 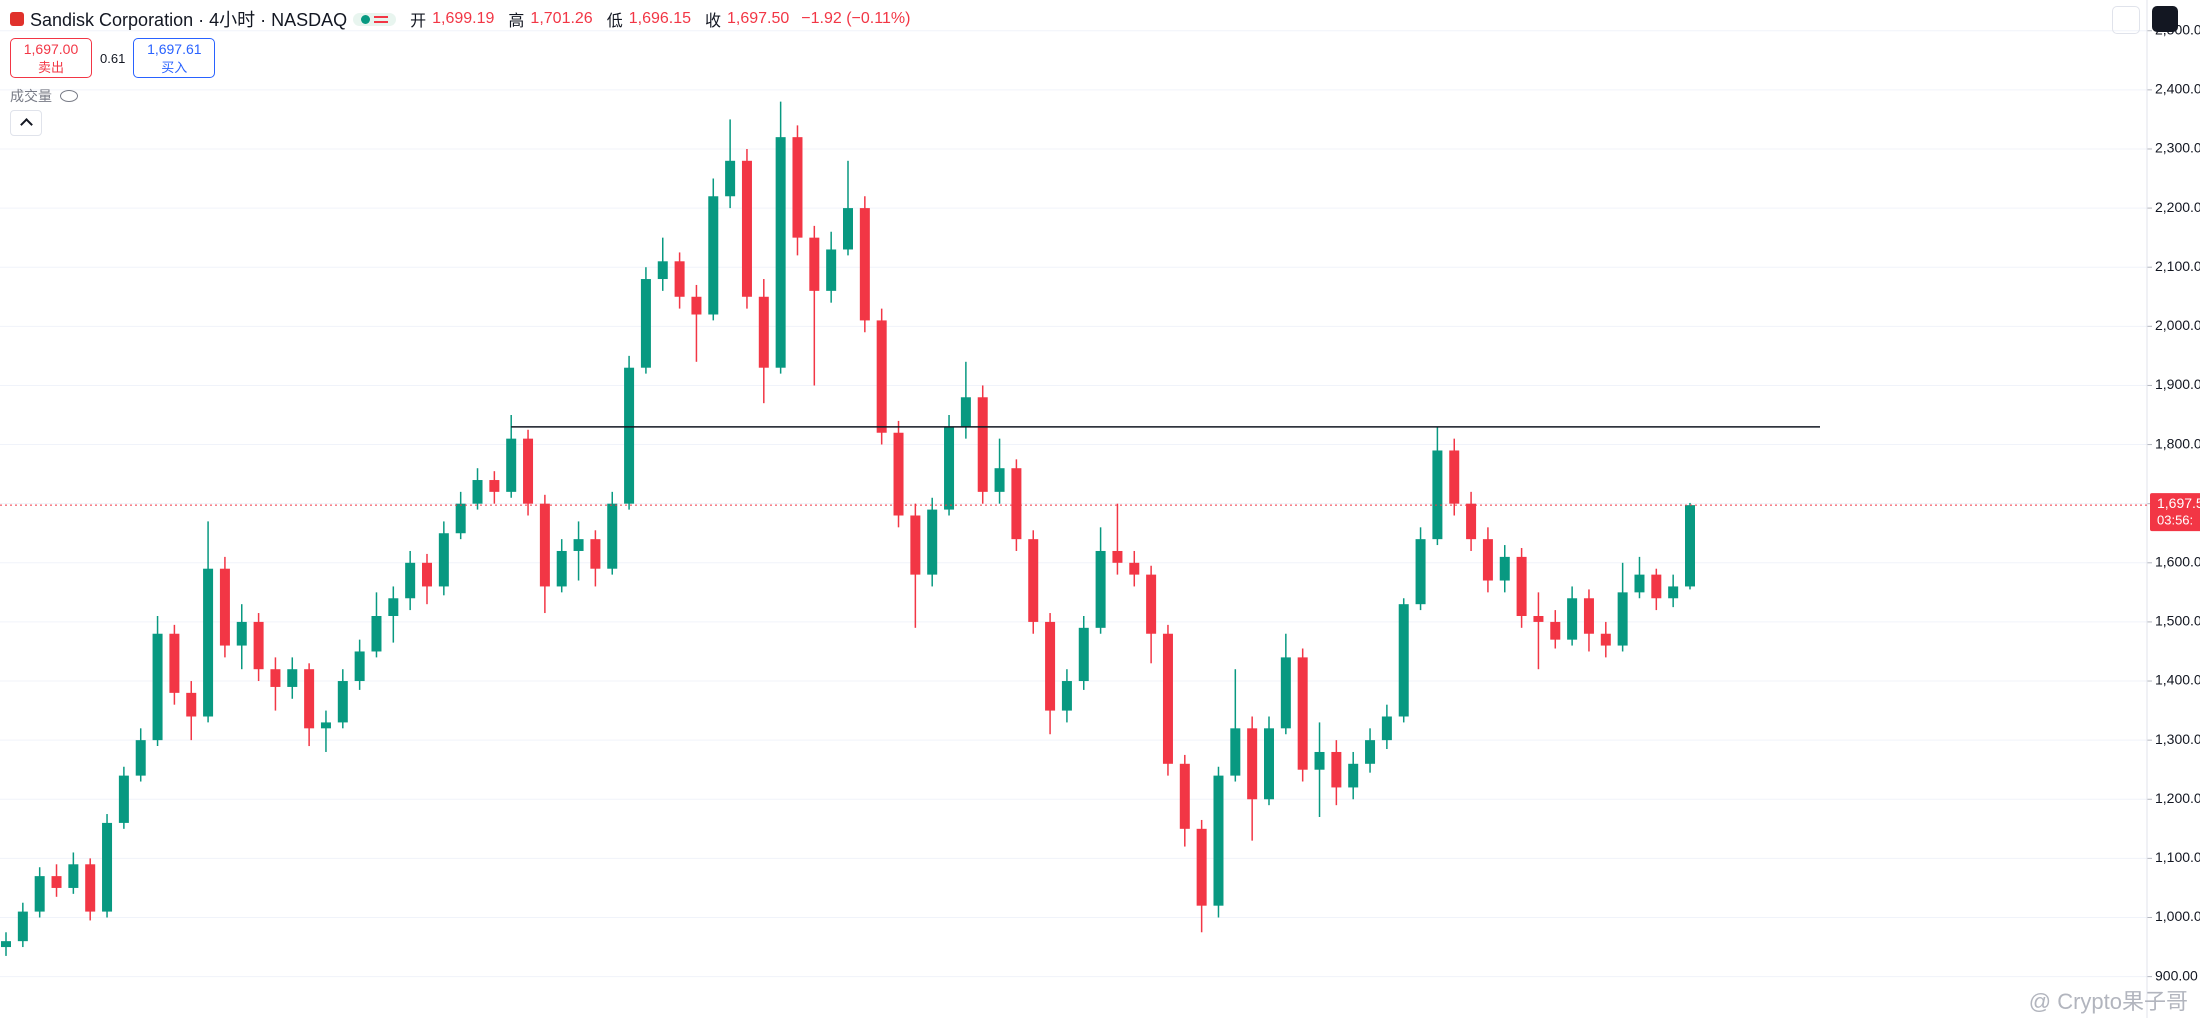 What do you see at coordinates (2177, 325) in the screenshot?
I see `y-tick-label: 2,000.00` at bounding box center [2177, 325].